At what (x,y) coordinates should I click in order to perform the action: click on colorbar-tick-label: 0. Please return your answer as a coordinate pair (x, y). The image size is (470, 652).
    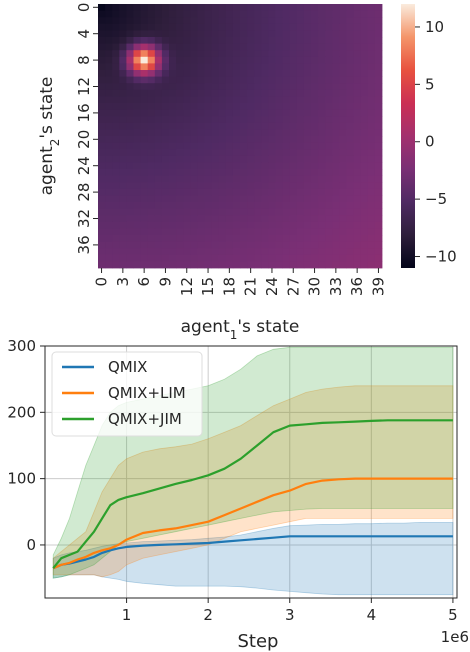
    Looking at the image, I should click on (430, 142).